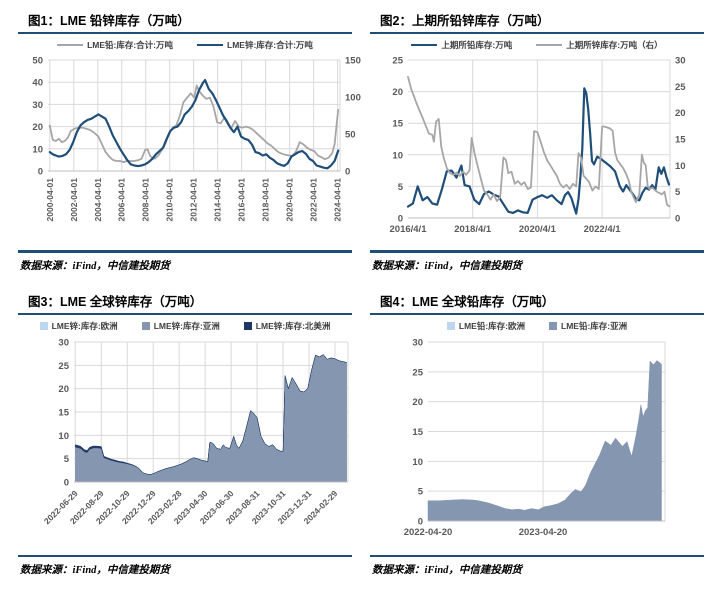 The image size is (720, 591). Describe the element at coordinates (678, 192) in the screenshot. I see `y-right-tick-label: 5` at that location.